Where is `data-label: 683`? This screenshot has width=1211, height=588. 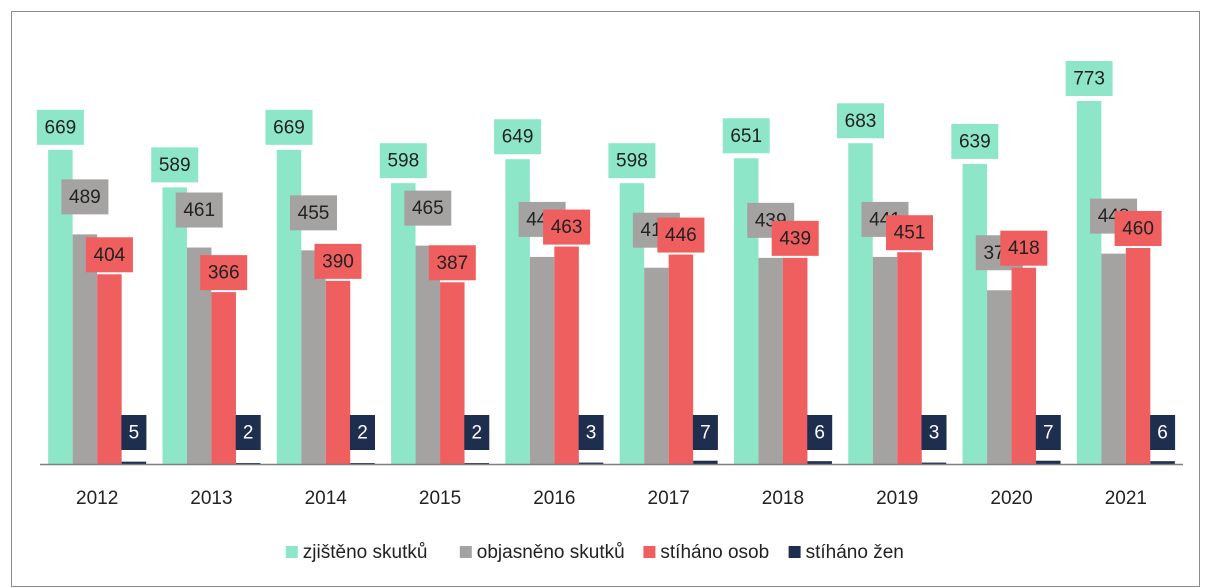 data-label: 683 is located at coordinates (861, 121).